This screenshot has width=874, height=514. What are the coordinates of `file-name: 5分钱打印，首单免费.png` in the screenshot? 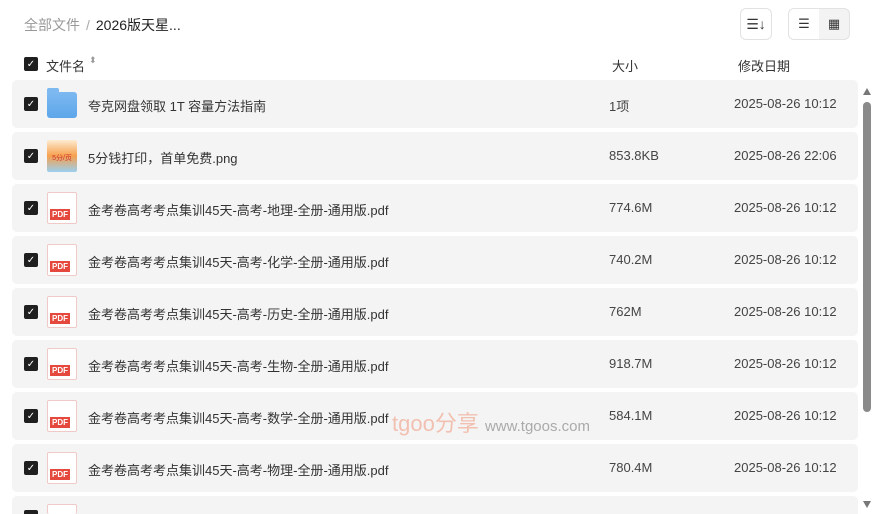 It's located at (163, 158).